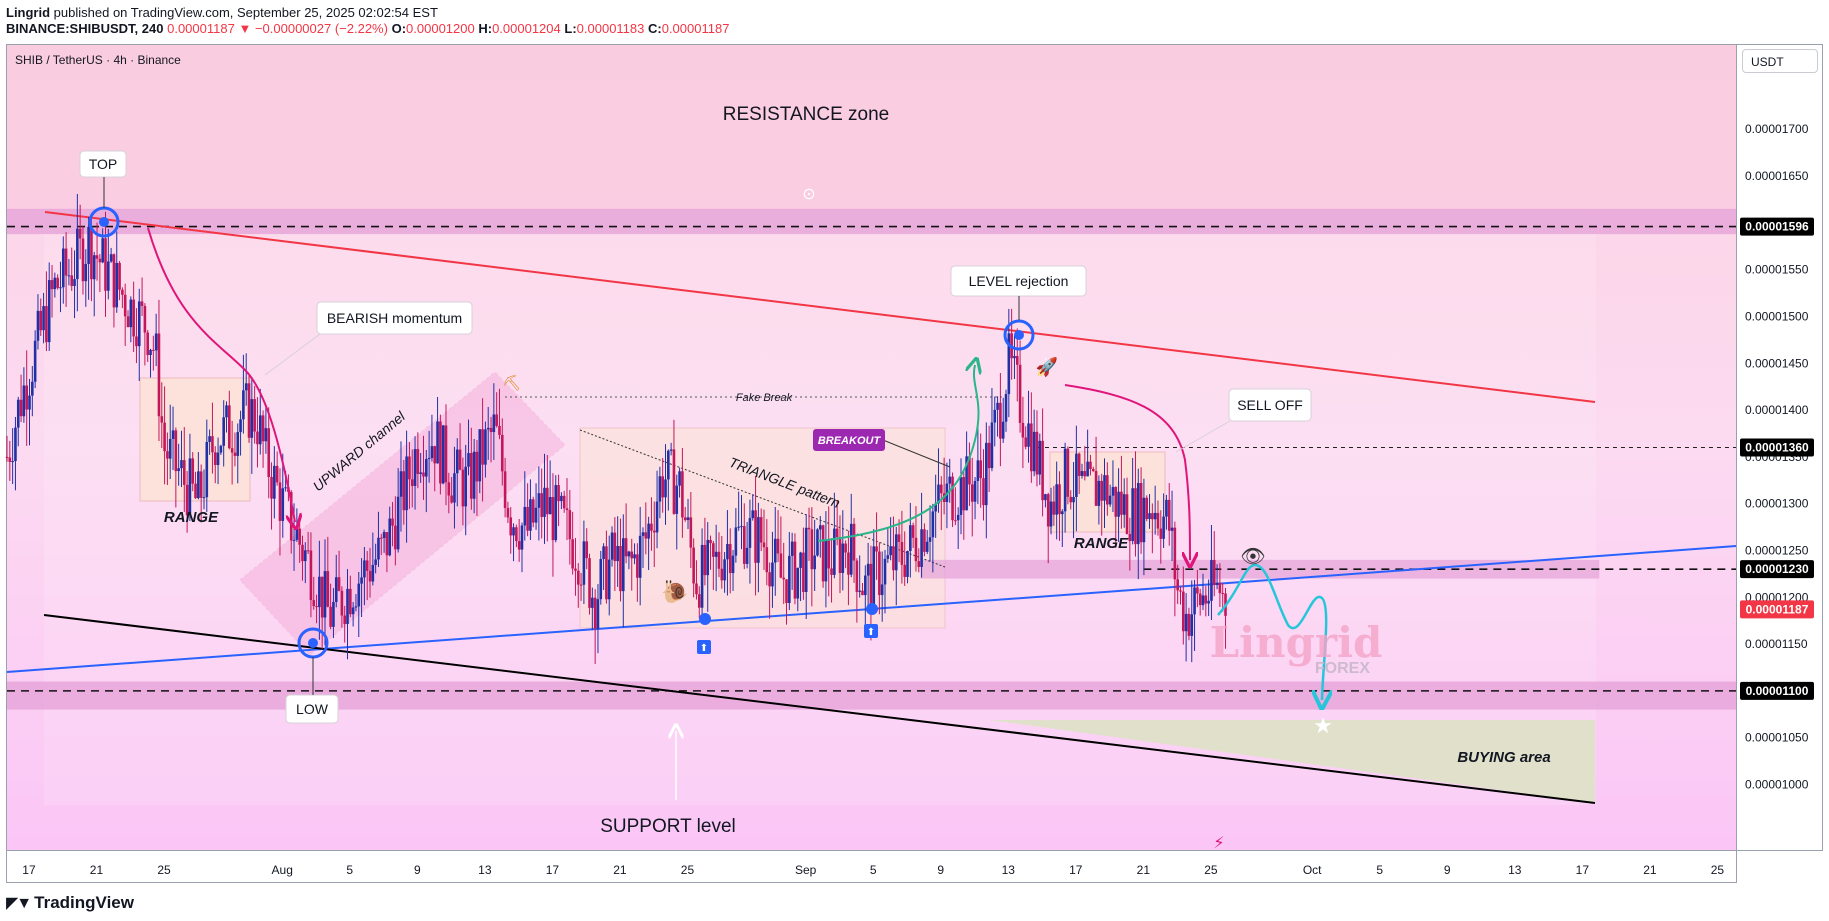 Image resolution: width=1829 pixels, height=921 pixels. What do you see at coordinates (940, 870) in the screenshot?
I see `x-tick-label: 9` at bounding box center [940, 870].